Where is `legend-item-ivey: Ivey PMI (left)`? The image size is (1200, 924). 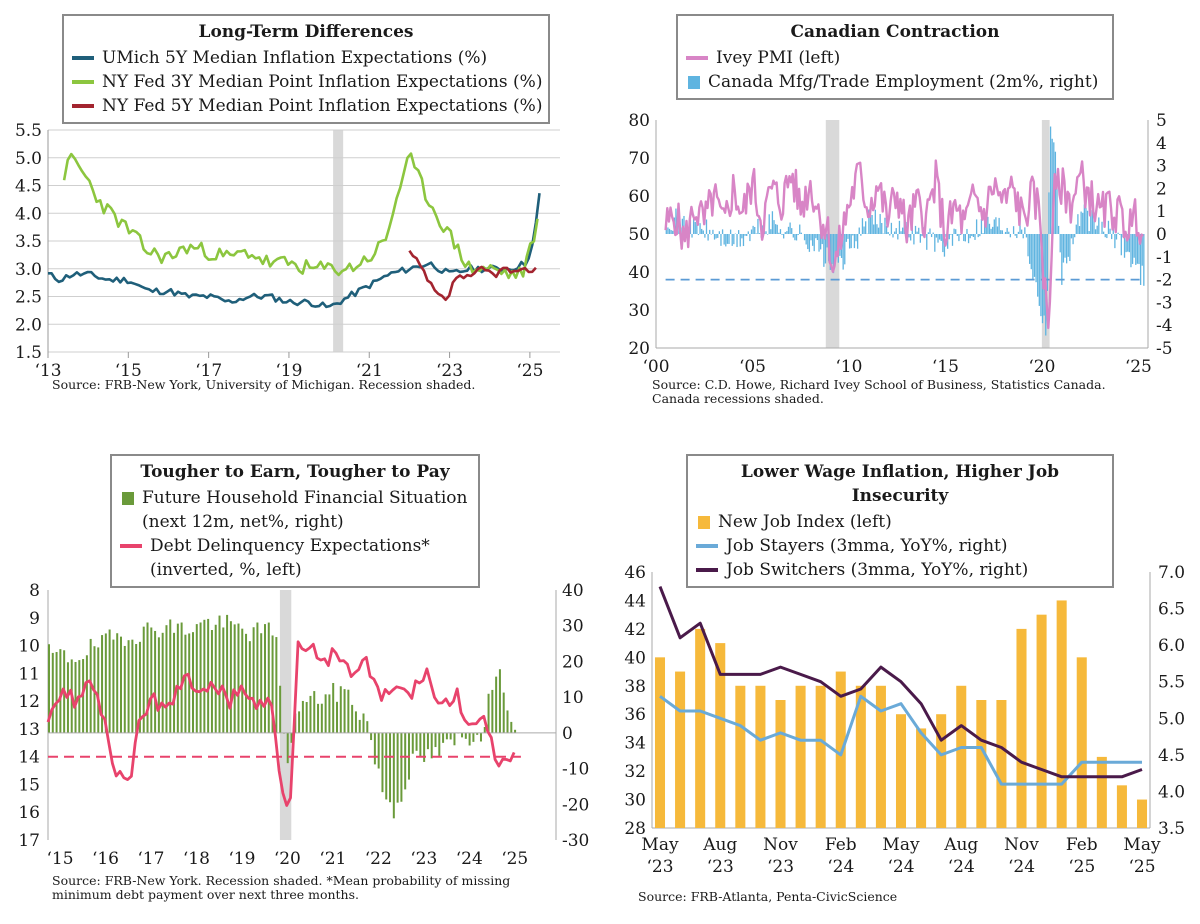 legend-item-ivey: Ivey PMI (left) is located at coordinates (895, 58).